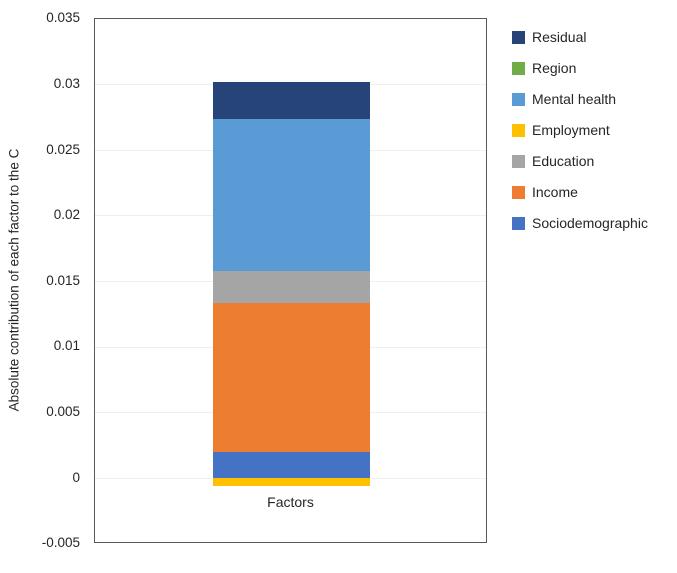  What do you see at coordinates (559, 37) in the screenshot?
I see `legend-label: Residual` at bounding box center [559, 37].